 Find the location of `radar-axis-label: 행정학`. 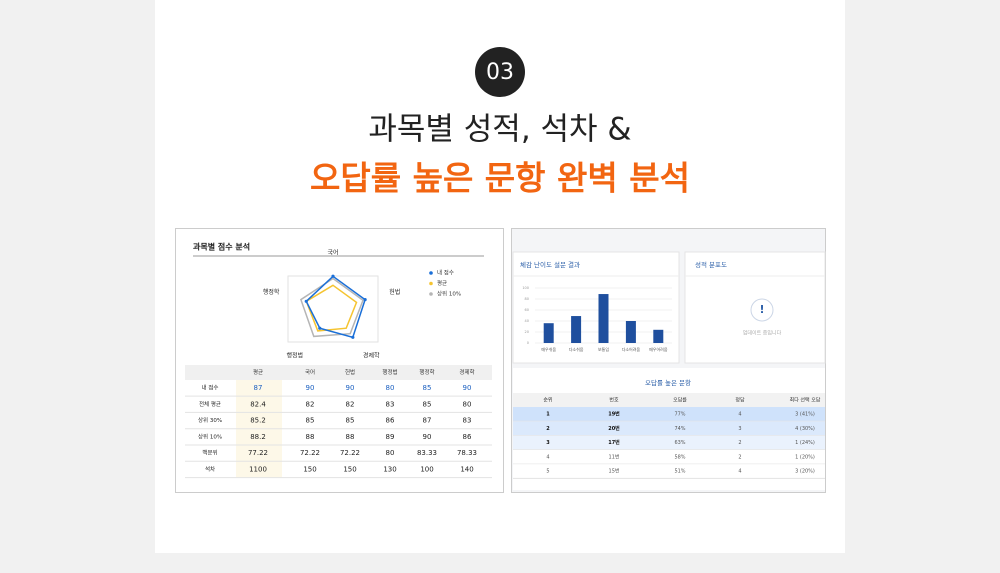

radar-axis-label: 행정학 is located at coordinates (271, 292).